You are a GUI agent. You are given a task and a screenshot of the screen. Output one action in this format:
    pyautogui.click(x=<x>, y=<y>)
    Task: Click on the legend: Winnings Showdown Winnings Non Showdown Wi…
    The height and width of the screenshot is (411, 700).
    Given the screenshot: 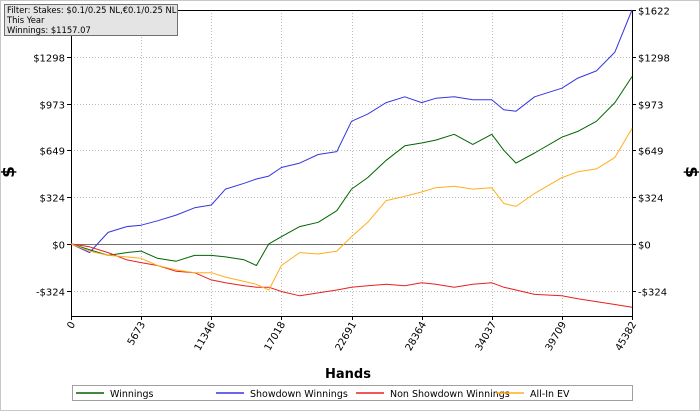 What is the action you would take?
    pyautogui.click(x=352, y=393)
    